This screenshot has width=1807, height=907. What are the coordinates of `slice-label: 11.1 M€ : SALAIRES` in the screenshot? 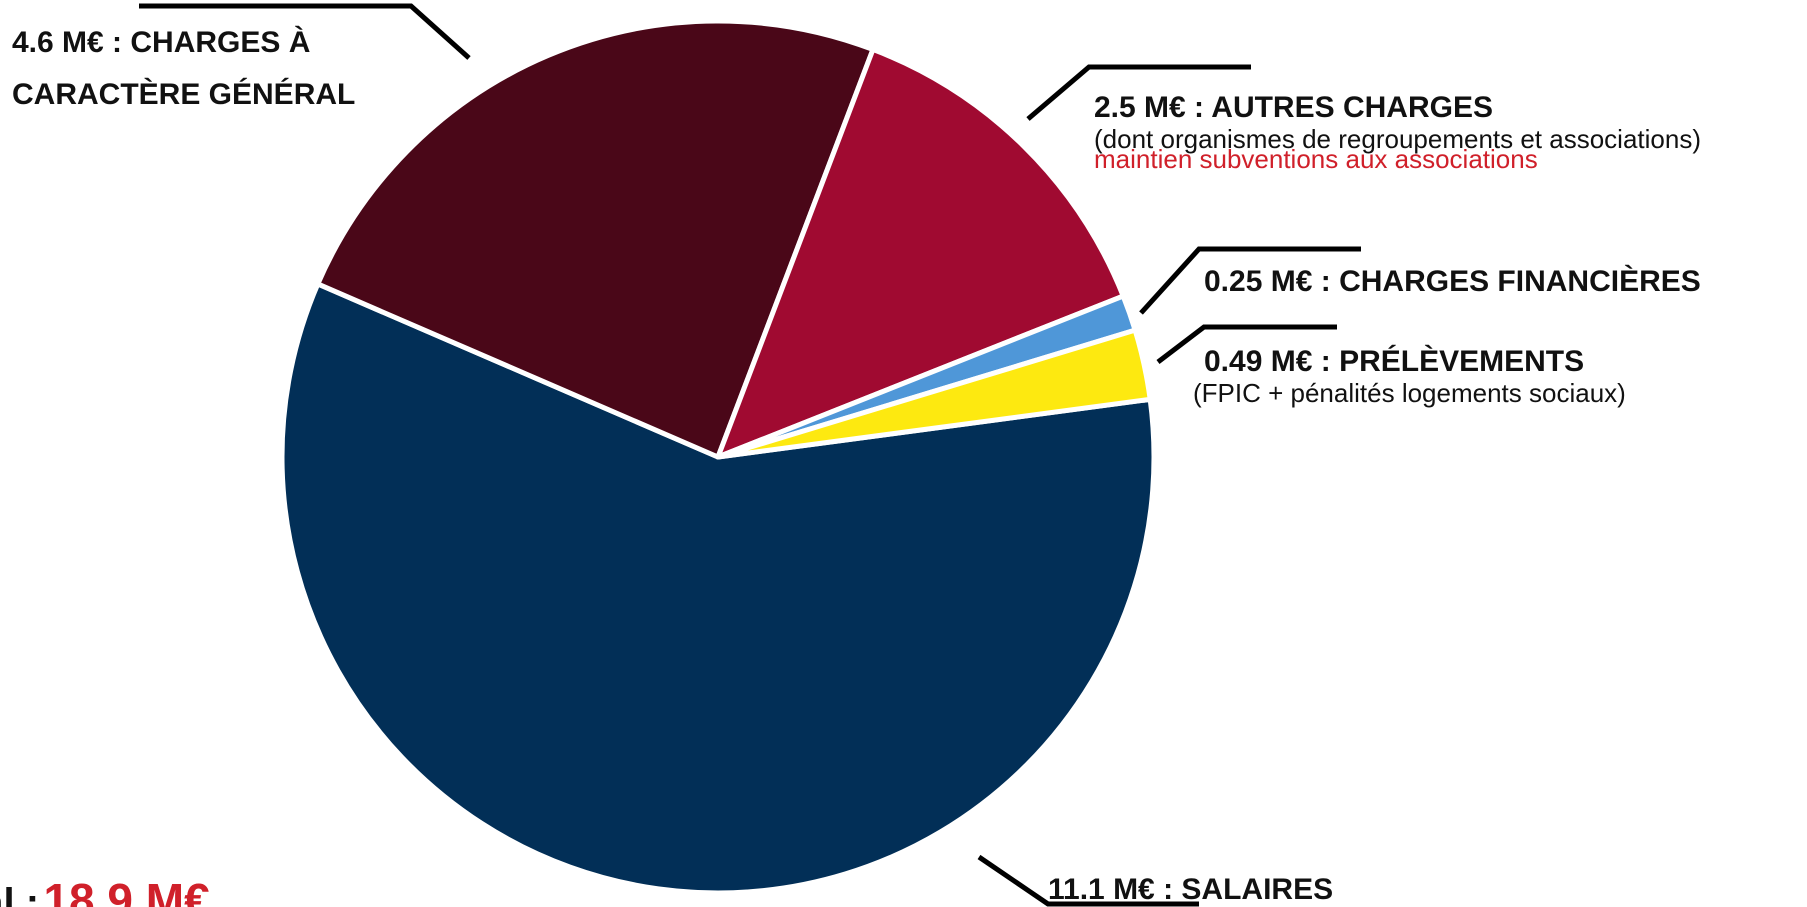 It's located at (1348, 885).